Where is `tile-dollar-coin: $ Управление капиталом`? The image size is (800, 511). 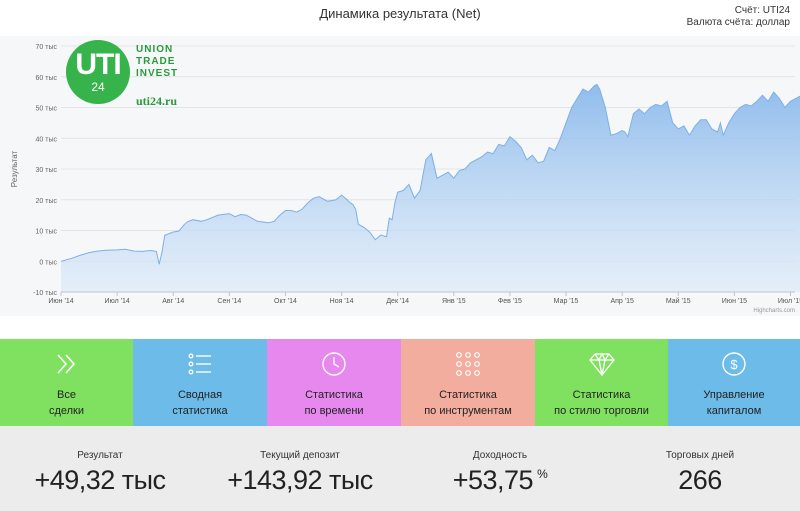 tile-dollar-coin: $ Управление капиталом is located at coordinates (734, 382).